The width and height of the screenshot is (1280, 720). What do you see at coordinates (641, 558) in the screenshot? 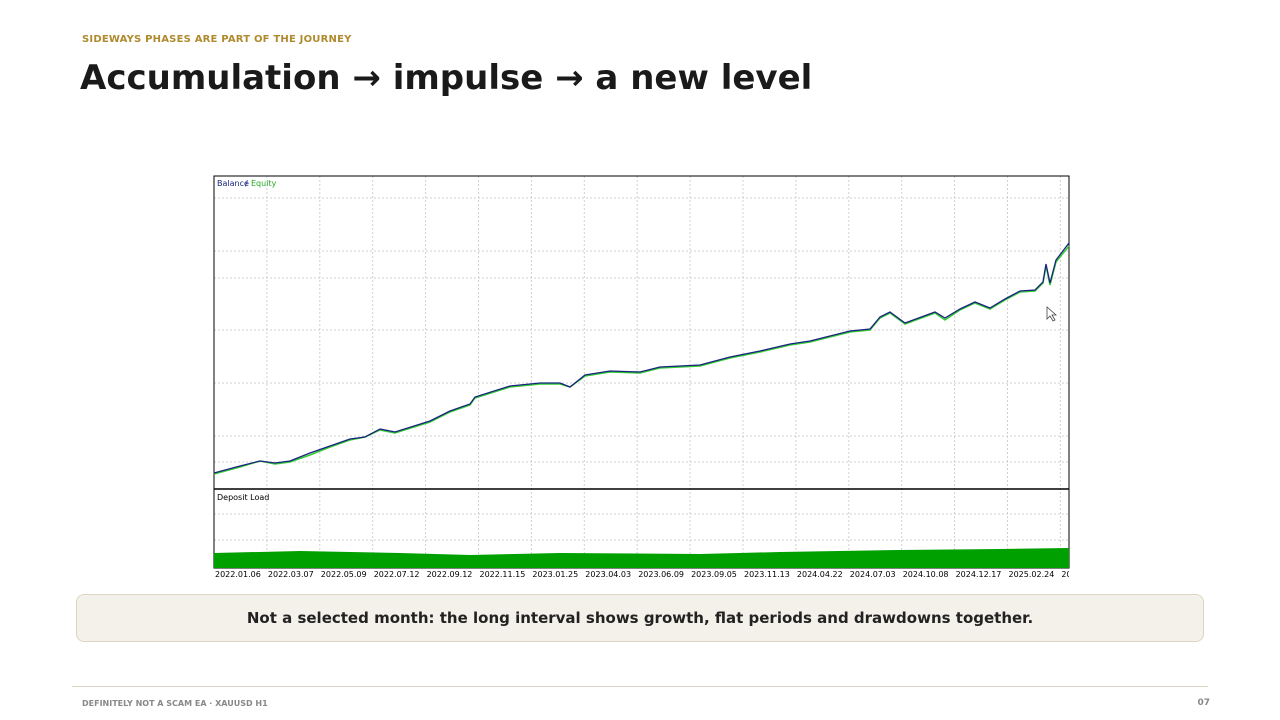
I see `deposit-load-area` at bounding box center [641, 558].